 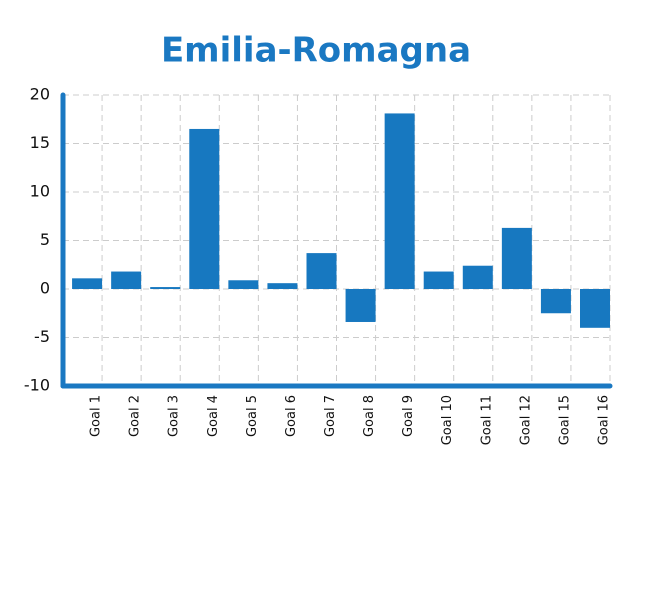 I want to click on x-tick-label: Goal 16, so click(x=604, y=420).